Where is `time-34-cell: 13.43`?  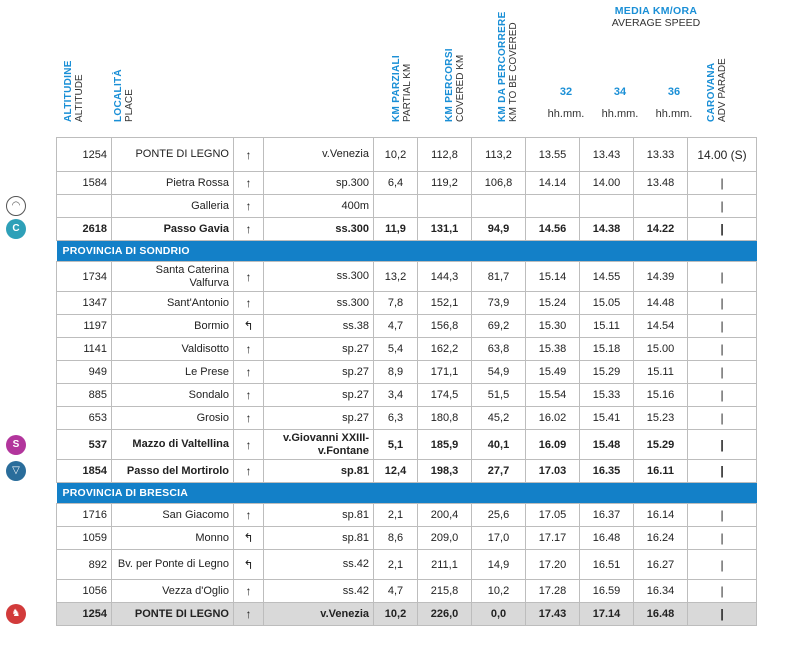 time-34-cell: 13.43 is located at coordinates (606, 154).